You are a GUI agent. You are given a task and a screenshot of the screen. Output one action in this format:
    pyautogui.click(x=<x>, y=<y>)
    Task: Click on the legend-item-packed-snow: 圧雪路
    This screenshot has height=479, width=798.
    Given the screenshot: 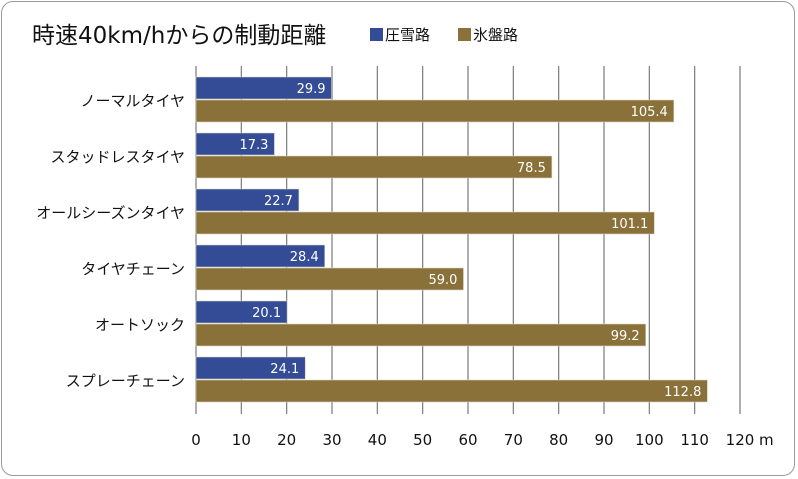 What is the action you would take?
    pyautogui.click(x=400, y=34)
    